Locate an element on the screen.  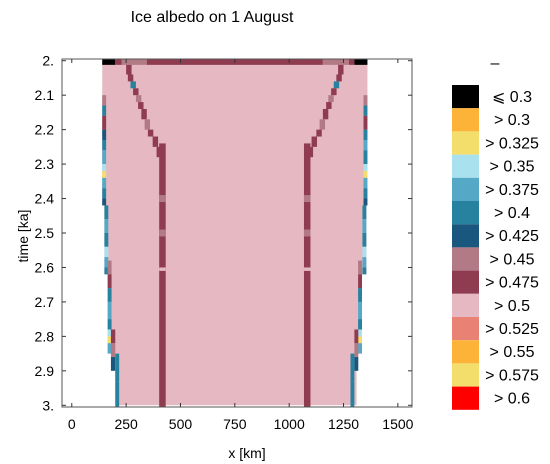
legend-label: > 0.4 is located at coordinates (512, 213).